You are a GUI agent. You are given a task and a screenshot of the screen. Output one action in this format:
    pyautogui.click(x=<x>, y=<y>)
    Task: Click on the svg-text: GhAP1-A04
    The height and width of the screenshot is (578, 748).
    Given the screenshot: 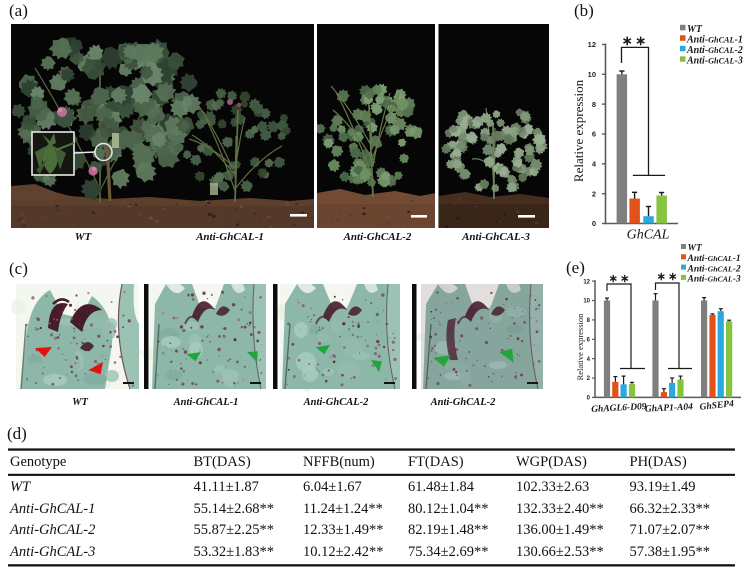 What is the action you would take?
    pyautogui.click(x=669, y=408)
    